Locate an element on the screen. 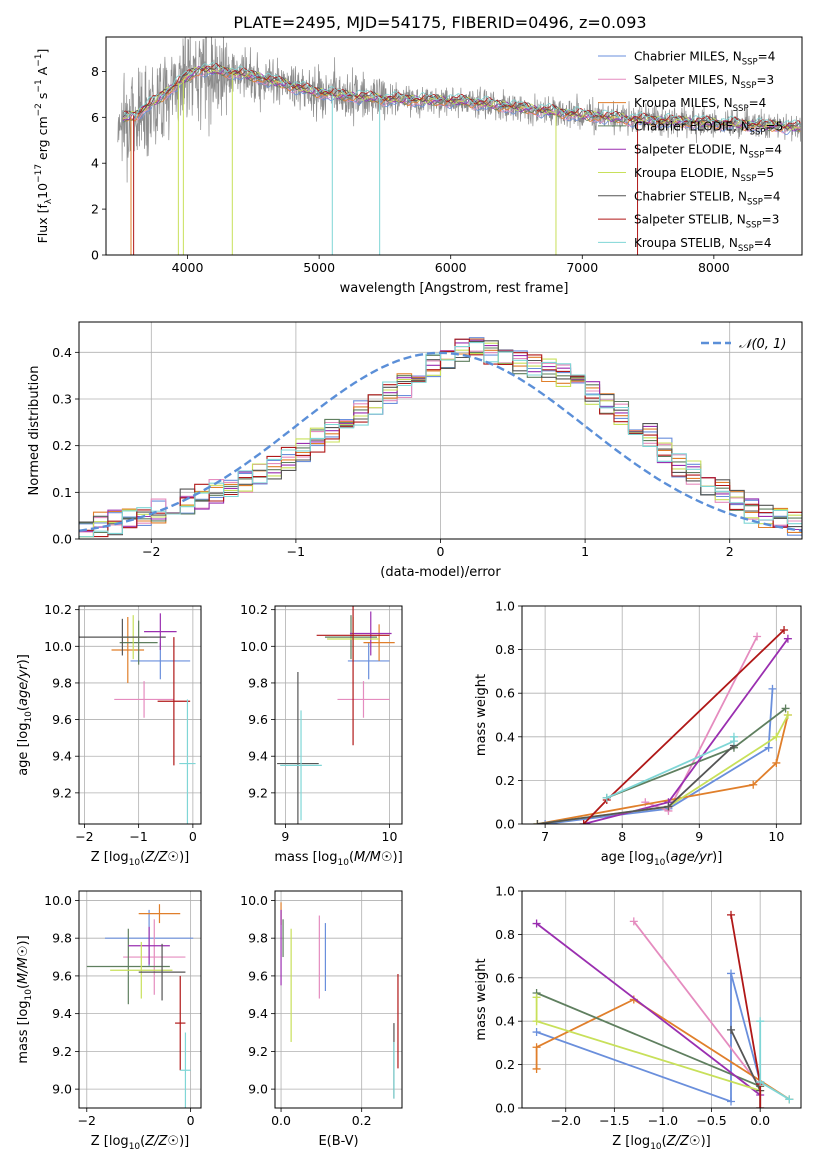 This screenshot has height=1170, width=819. model-spectrum-kroupa-stelib is located at coordinates (461, 94).